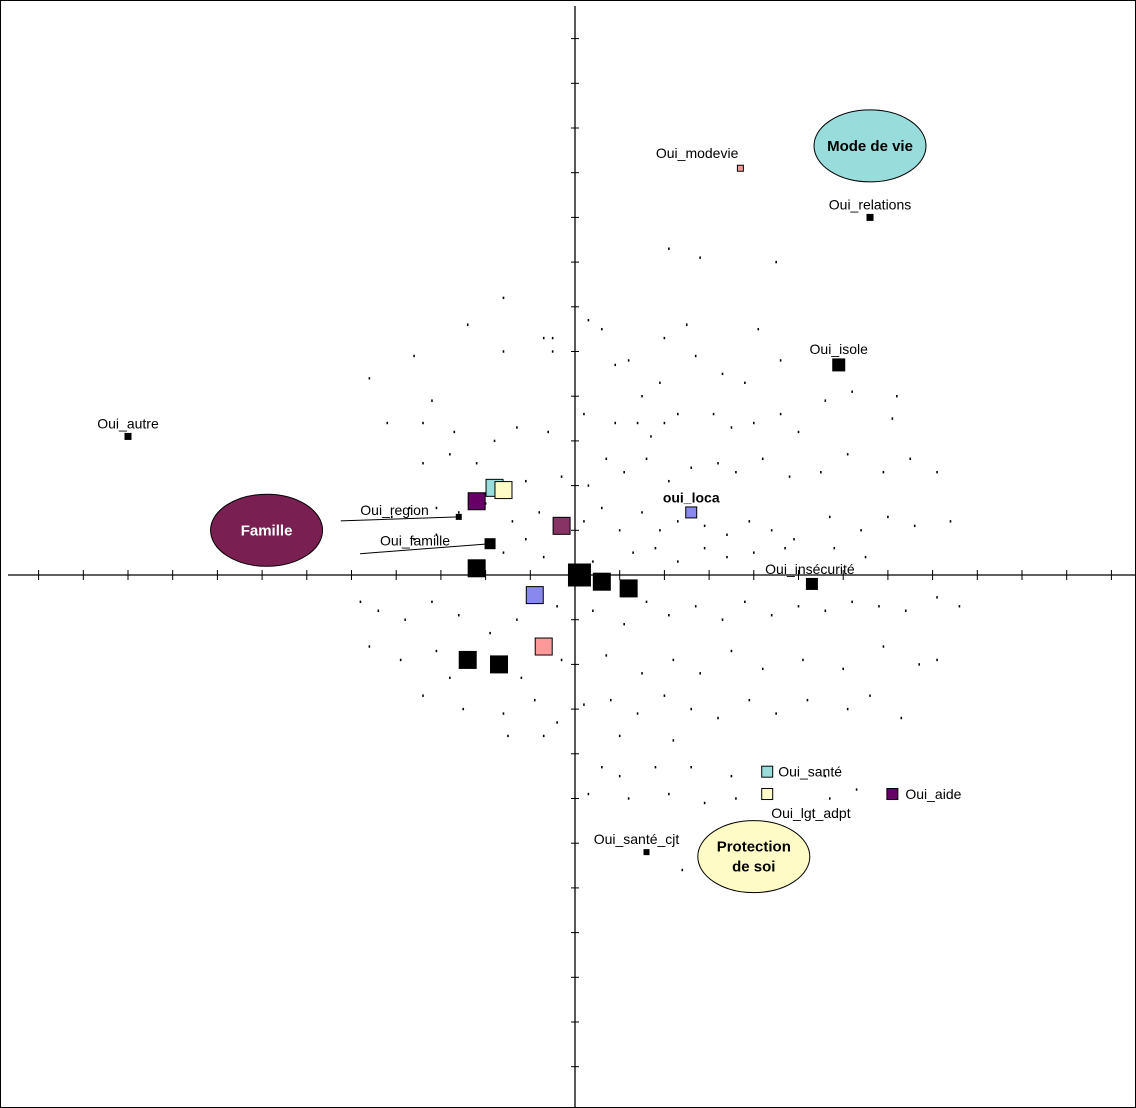  Describe the element at coordinates (425, 549) in the screenshot. I see `point-leader-line` at that location.